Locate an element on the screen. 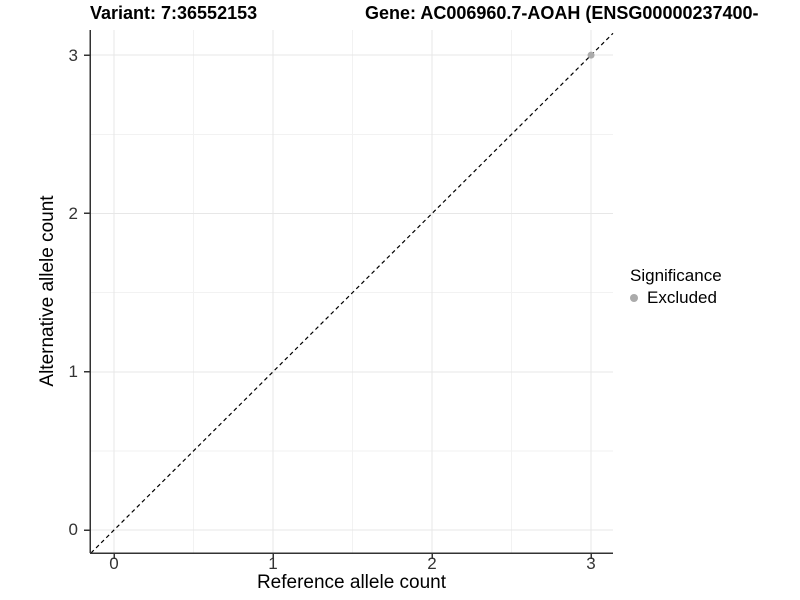 The height and width of the screenshot is (600, 800). plot-title-gene: Gene: AC006960.7-AOAH (ENSG00000237400- is located at coordinates (562, 13).